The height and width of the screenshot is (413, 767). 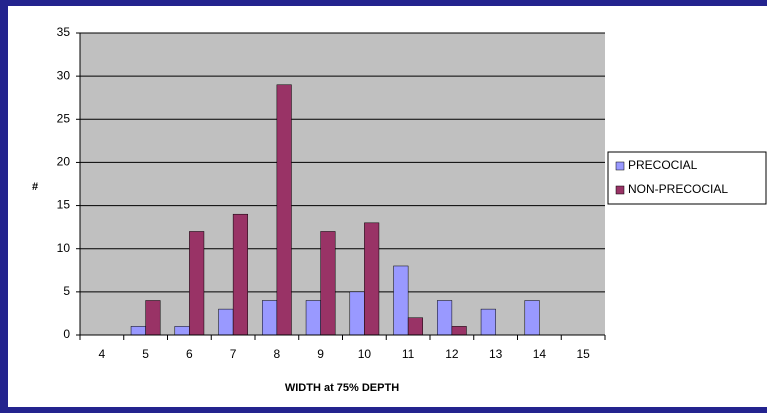 I want to click on x-tick-label: 7, so click(x=233, y=354).